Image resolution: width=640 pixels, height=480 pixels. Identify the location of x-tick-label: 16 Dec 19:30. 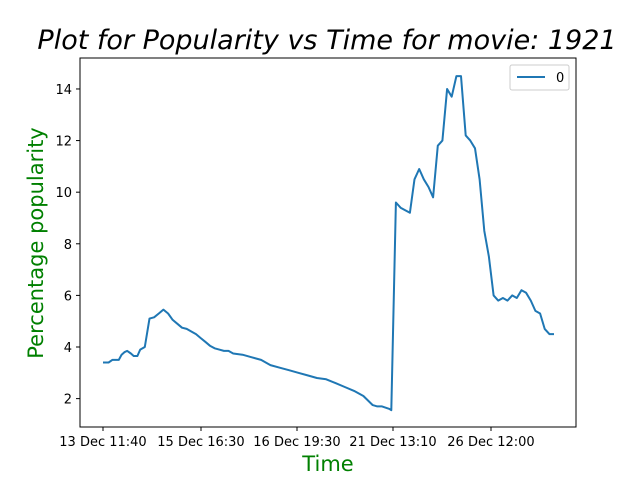
(296, 442).